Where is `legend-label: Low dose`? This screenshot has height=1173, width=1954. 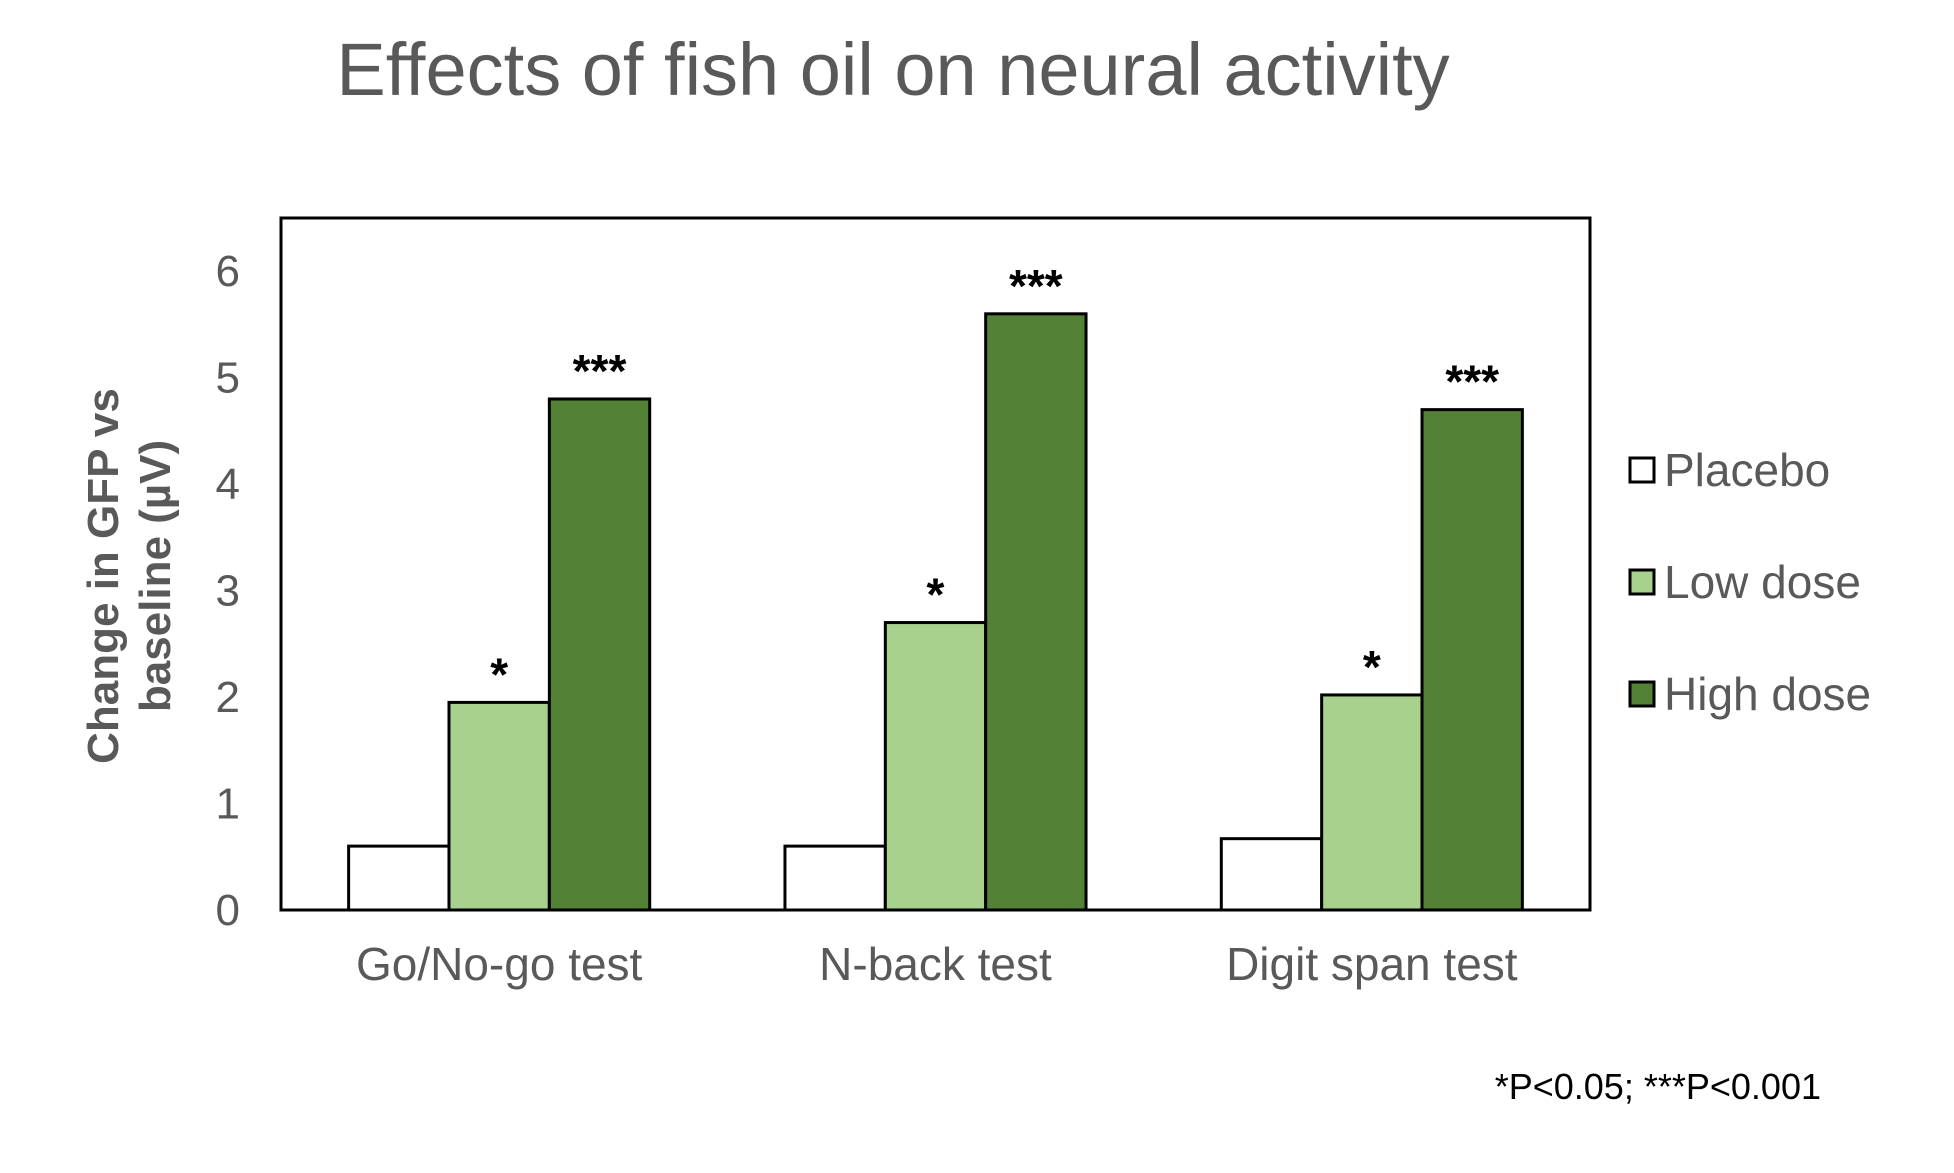
legend-label: Low dose is located at coordinates (1762, 582).